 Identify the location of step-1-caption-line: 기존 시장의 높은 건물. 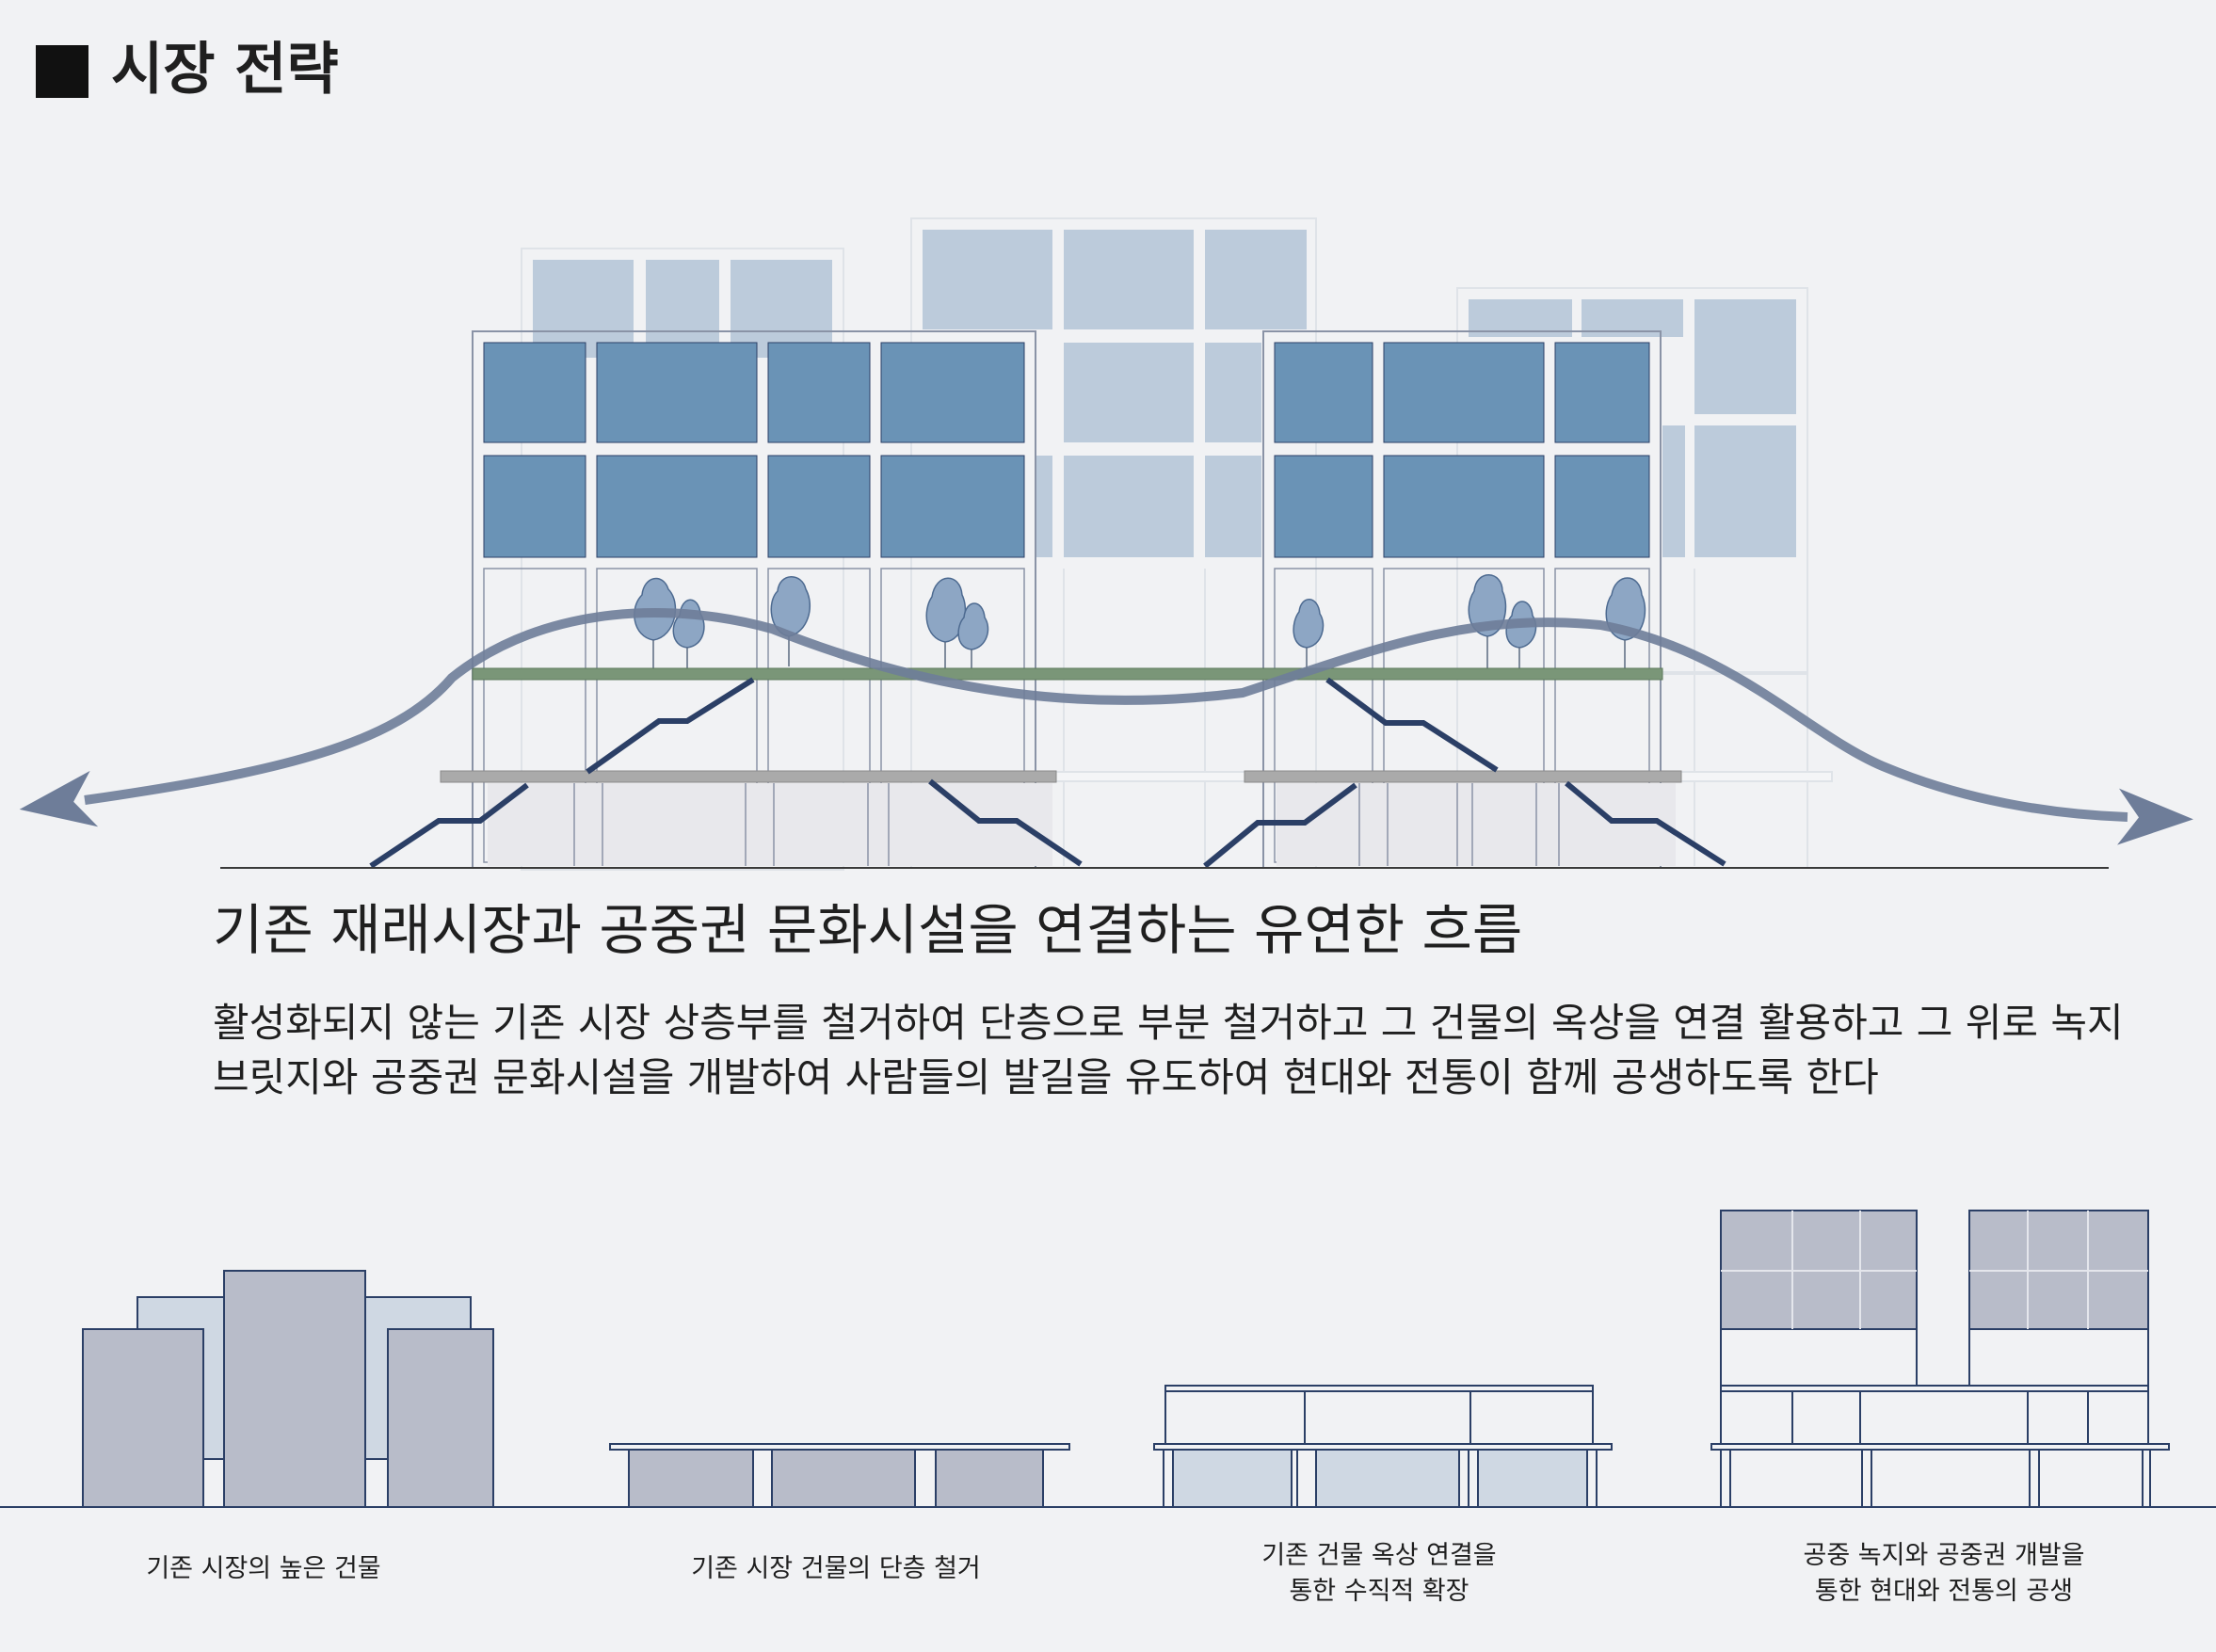
(263, 1568).